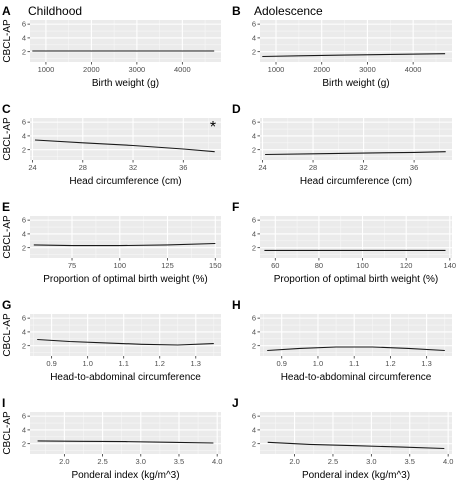 The image size is (458, 500). What do you see at coordinates (254, 149) in the screenshot?
I see `panel-d-y-tick-label: 2` at bounding box center [254, 149].